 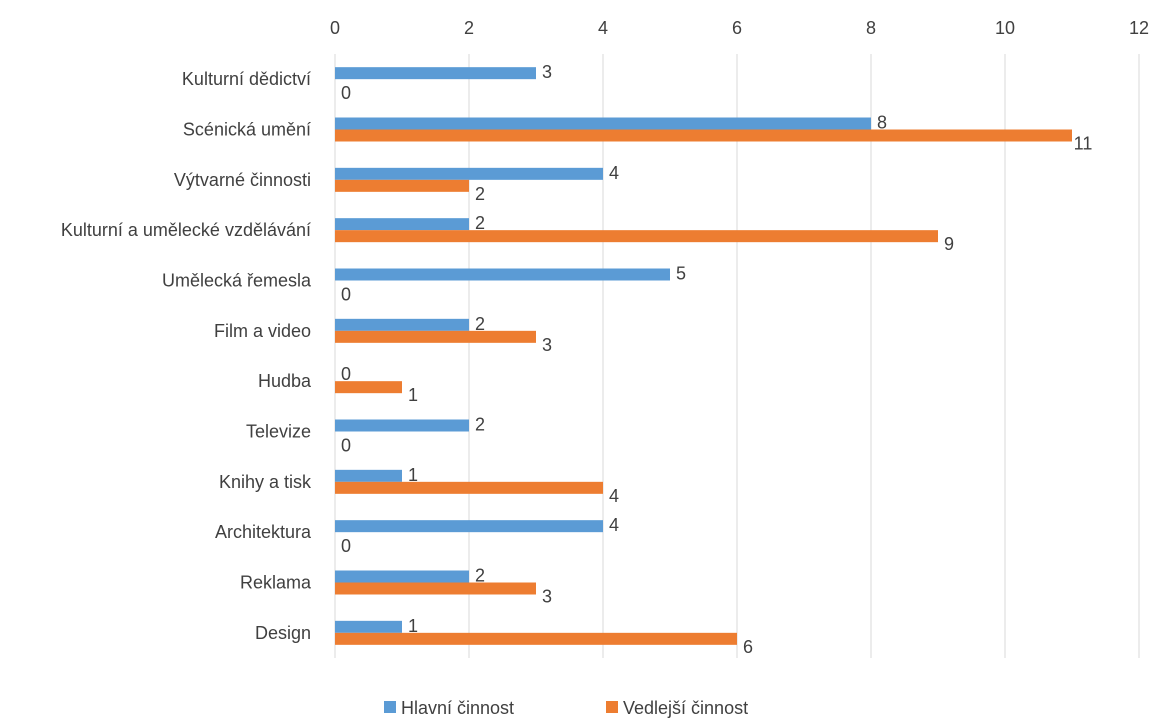 What do you see at coordinates (283, 633) in the screenshot?
I see `category-label: Design` at bounding box center [283, 633].